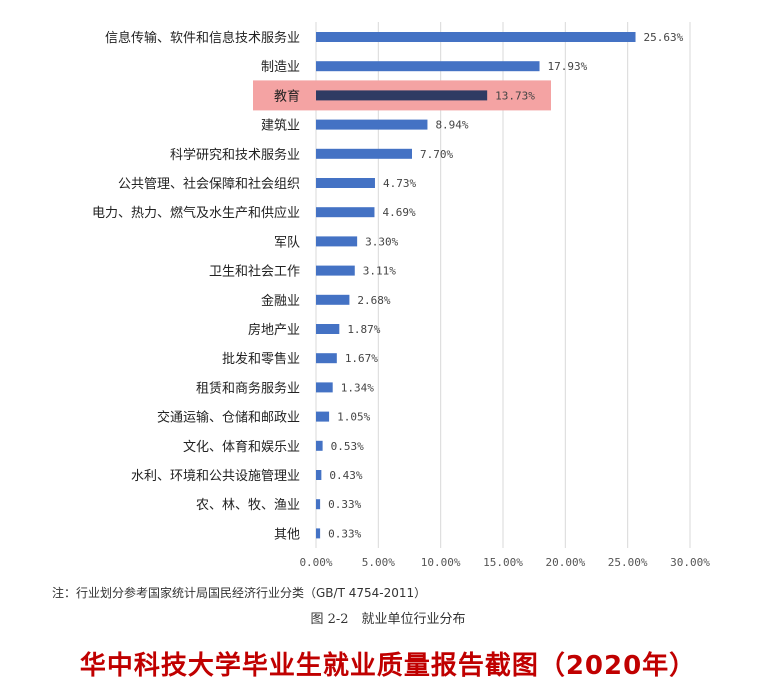 This screenshot has height=695, width=776. I want to click on category-label: 卫生和社会工作, so click(254, 272).